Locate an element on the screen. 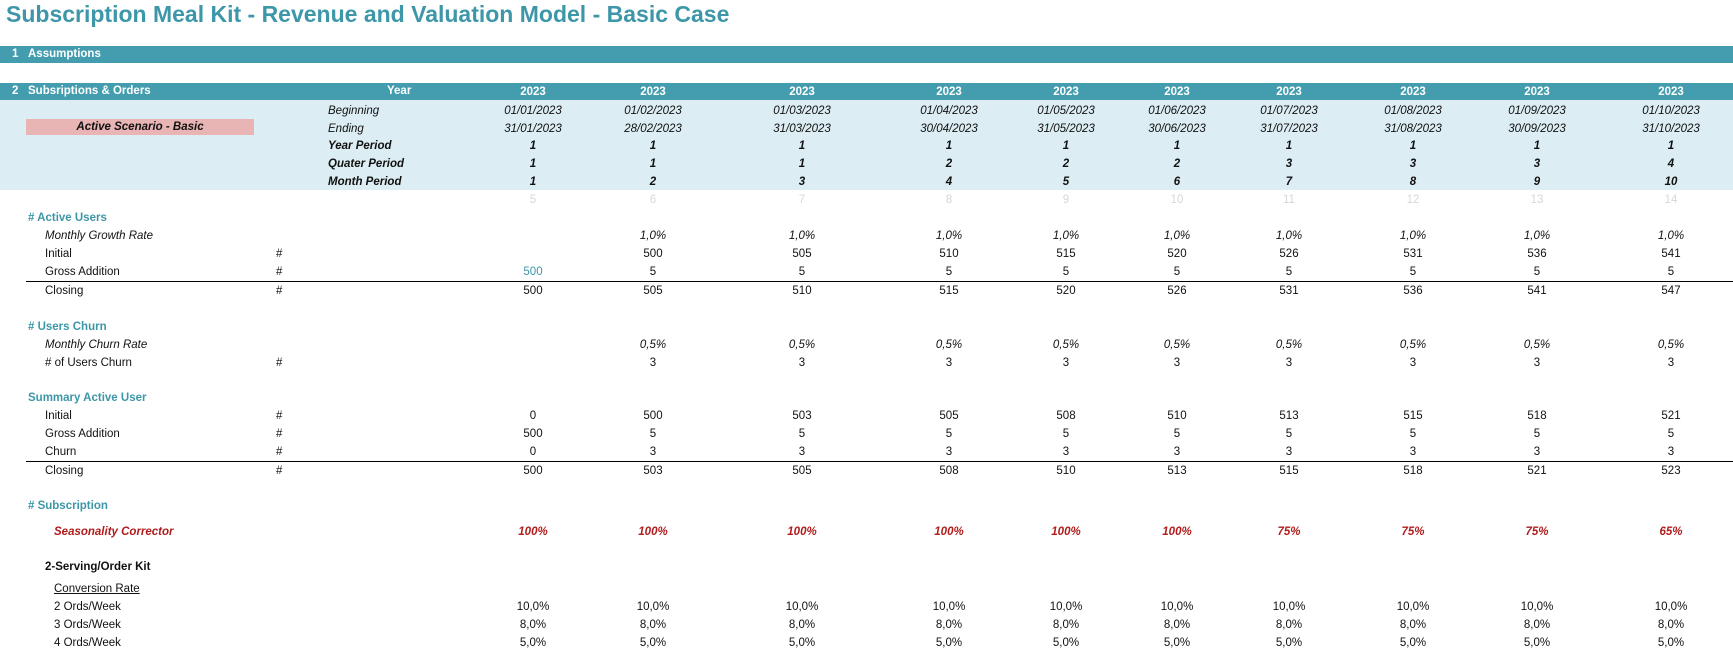 The height and width of the screenshot is (671, 1733). initial-cell: 526 is located at coordinates (1289, 254).